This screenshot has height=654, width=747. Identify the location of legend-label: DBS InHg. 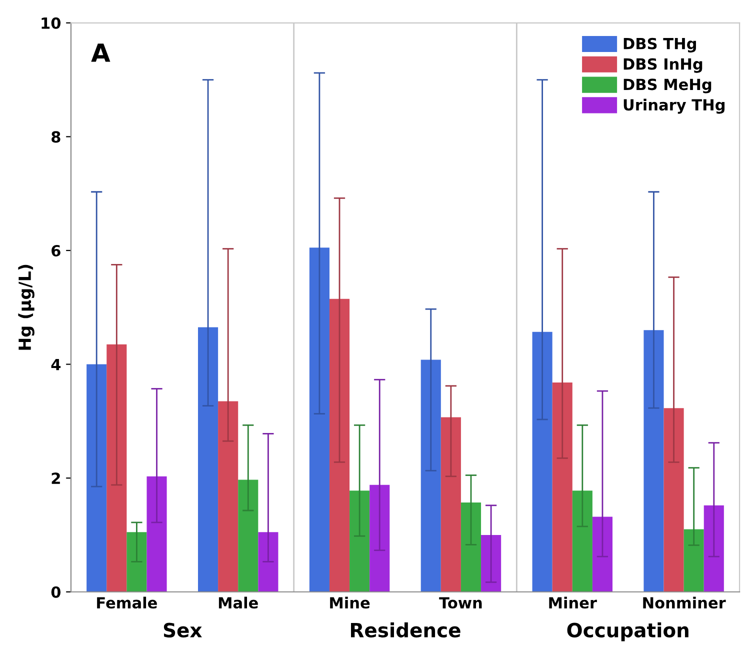
(663, 65).